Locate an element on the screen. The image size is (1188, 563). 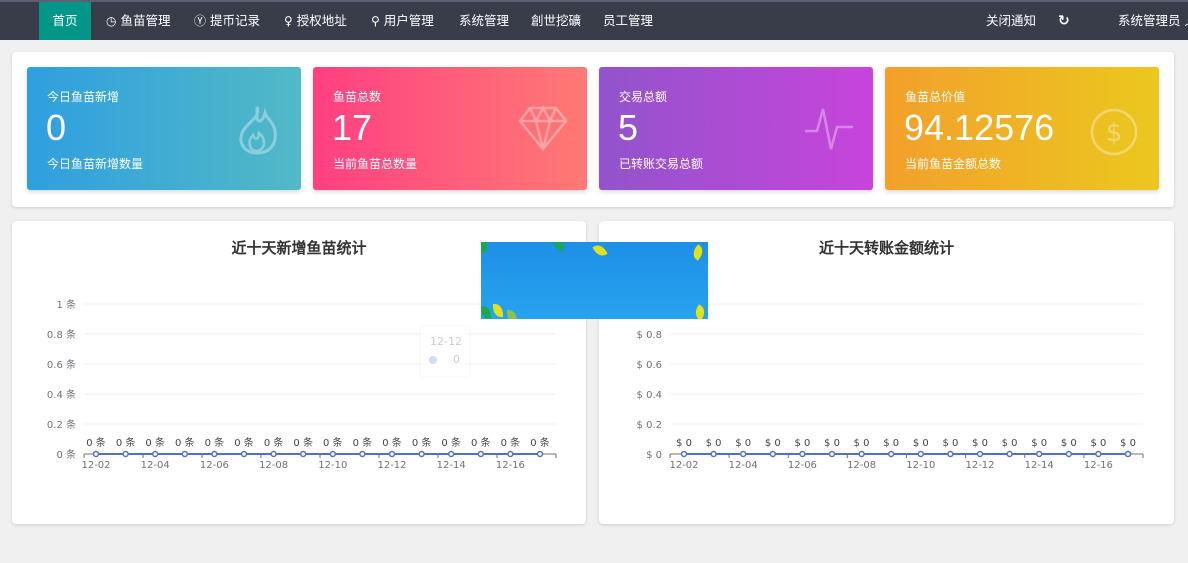
card-title: 鱼苗总价值 is located at coordinates (935, 97).